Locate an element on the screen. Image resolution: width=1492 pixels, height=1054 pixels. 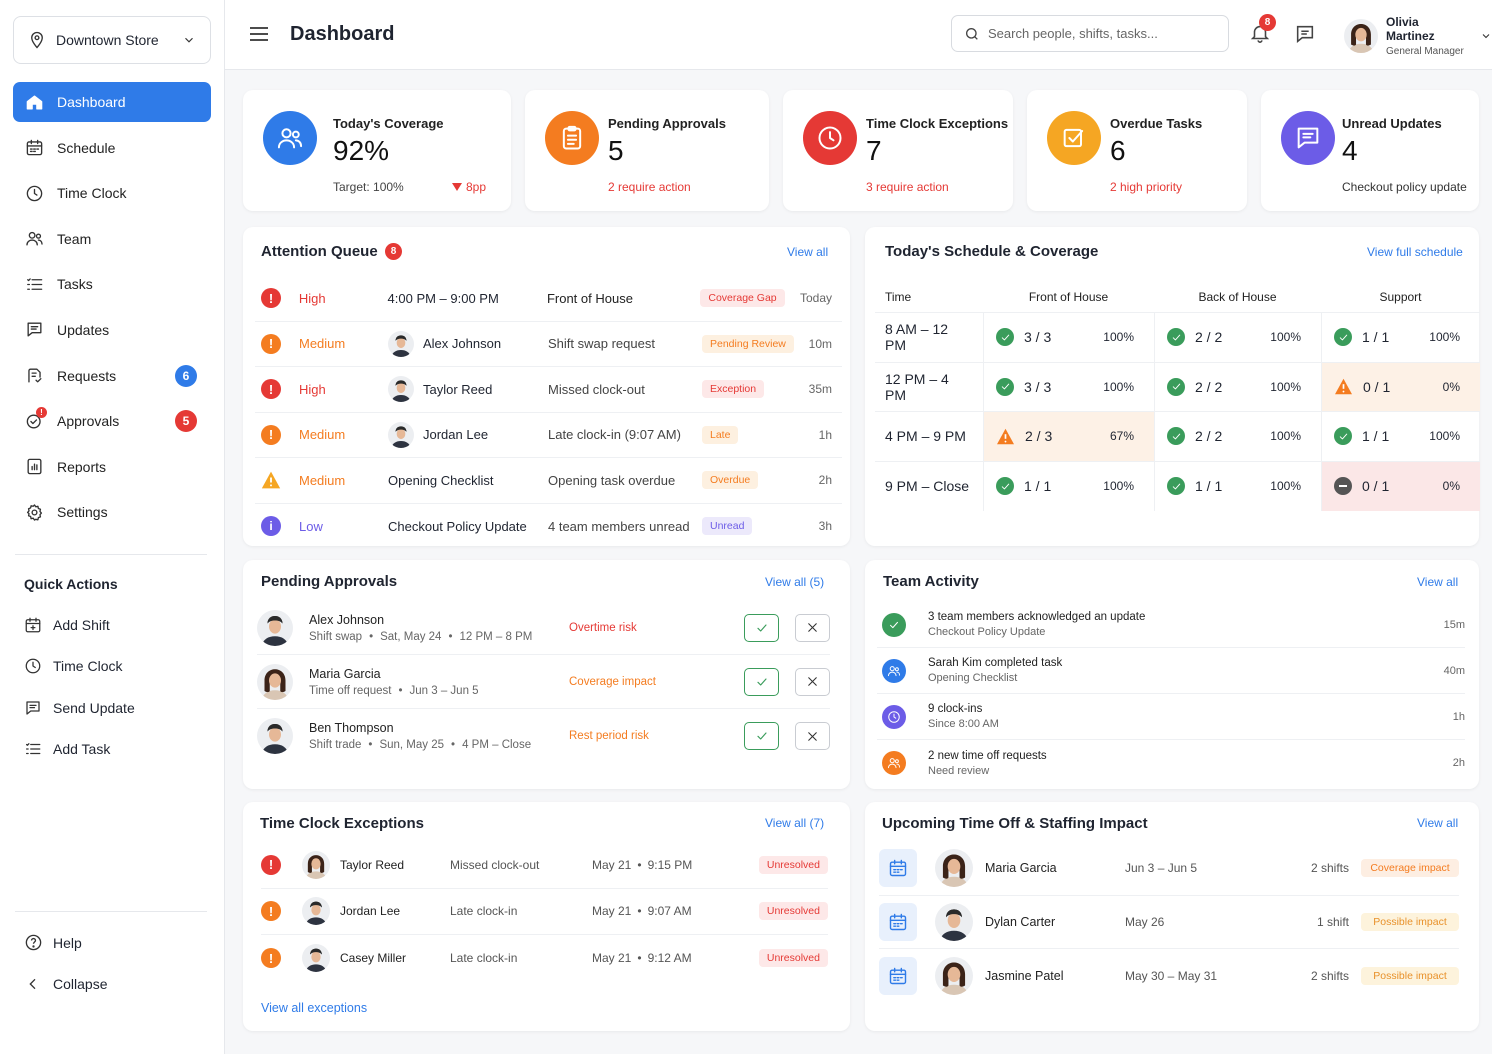
time-off-view-all-link: View all is located at coordinates (1438, 823).